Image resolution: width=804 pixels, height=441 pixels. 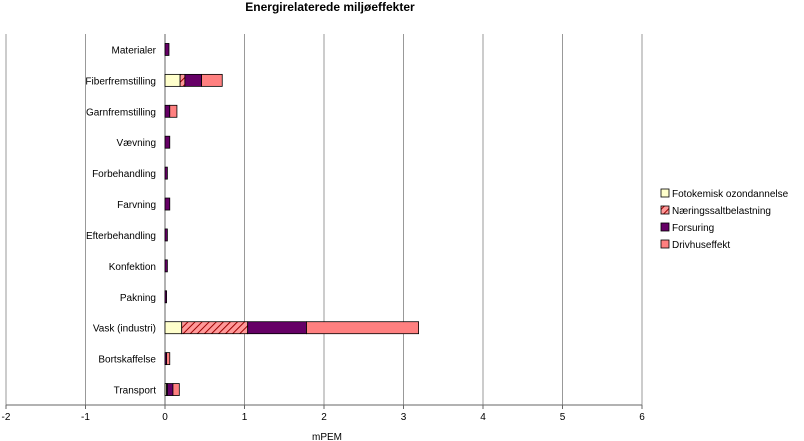 I want to click on category-label: Fiberfremstilling, so click(x=120, y=81).